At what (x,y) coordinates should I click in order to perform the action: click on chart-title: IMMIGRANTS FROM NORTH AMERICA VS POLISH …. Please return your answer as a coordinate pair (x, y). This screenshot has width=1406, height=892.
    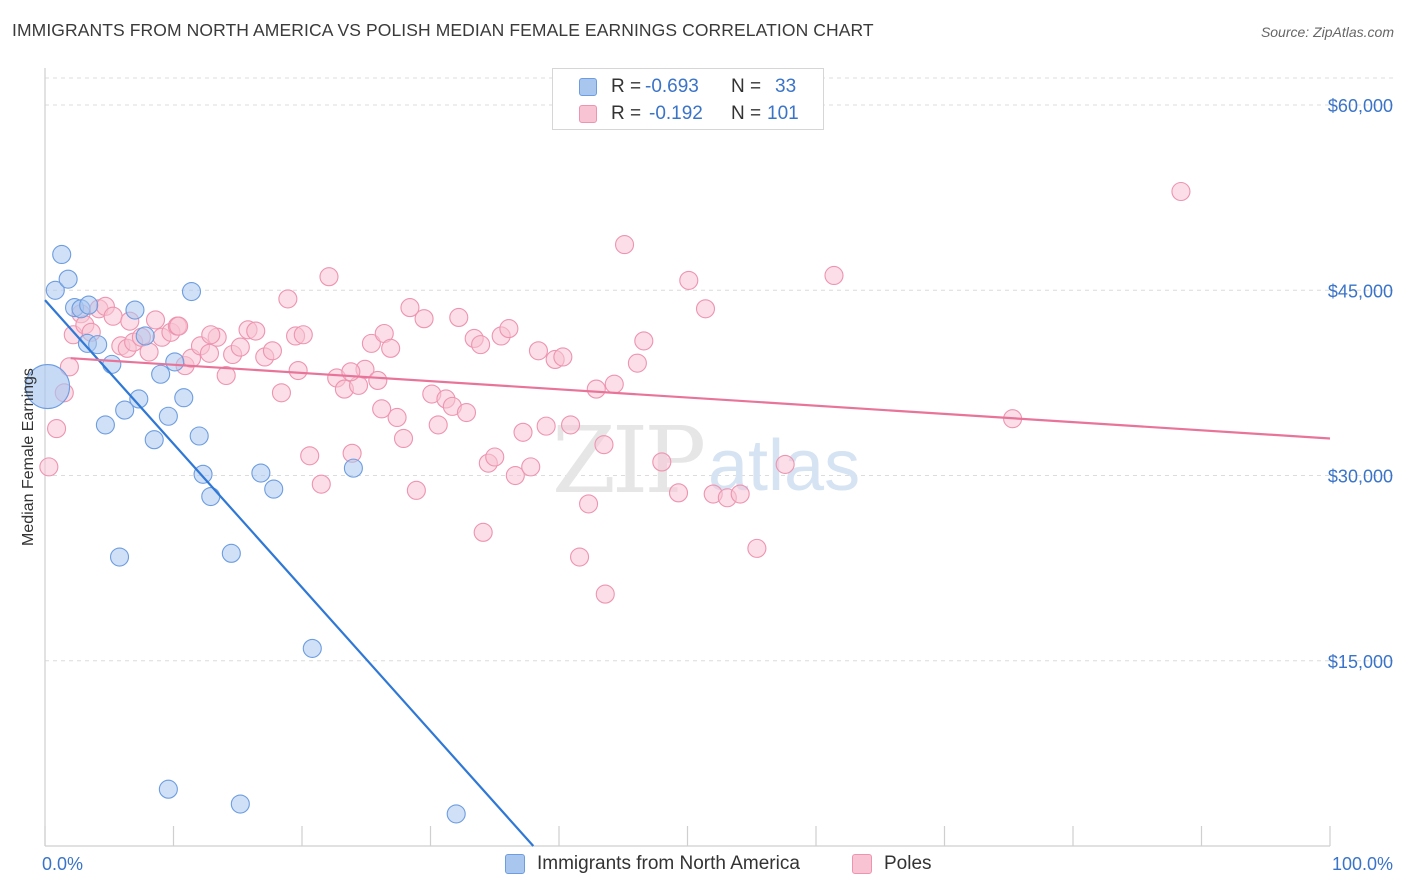
    Looking at the image, I should click on (443, 30).